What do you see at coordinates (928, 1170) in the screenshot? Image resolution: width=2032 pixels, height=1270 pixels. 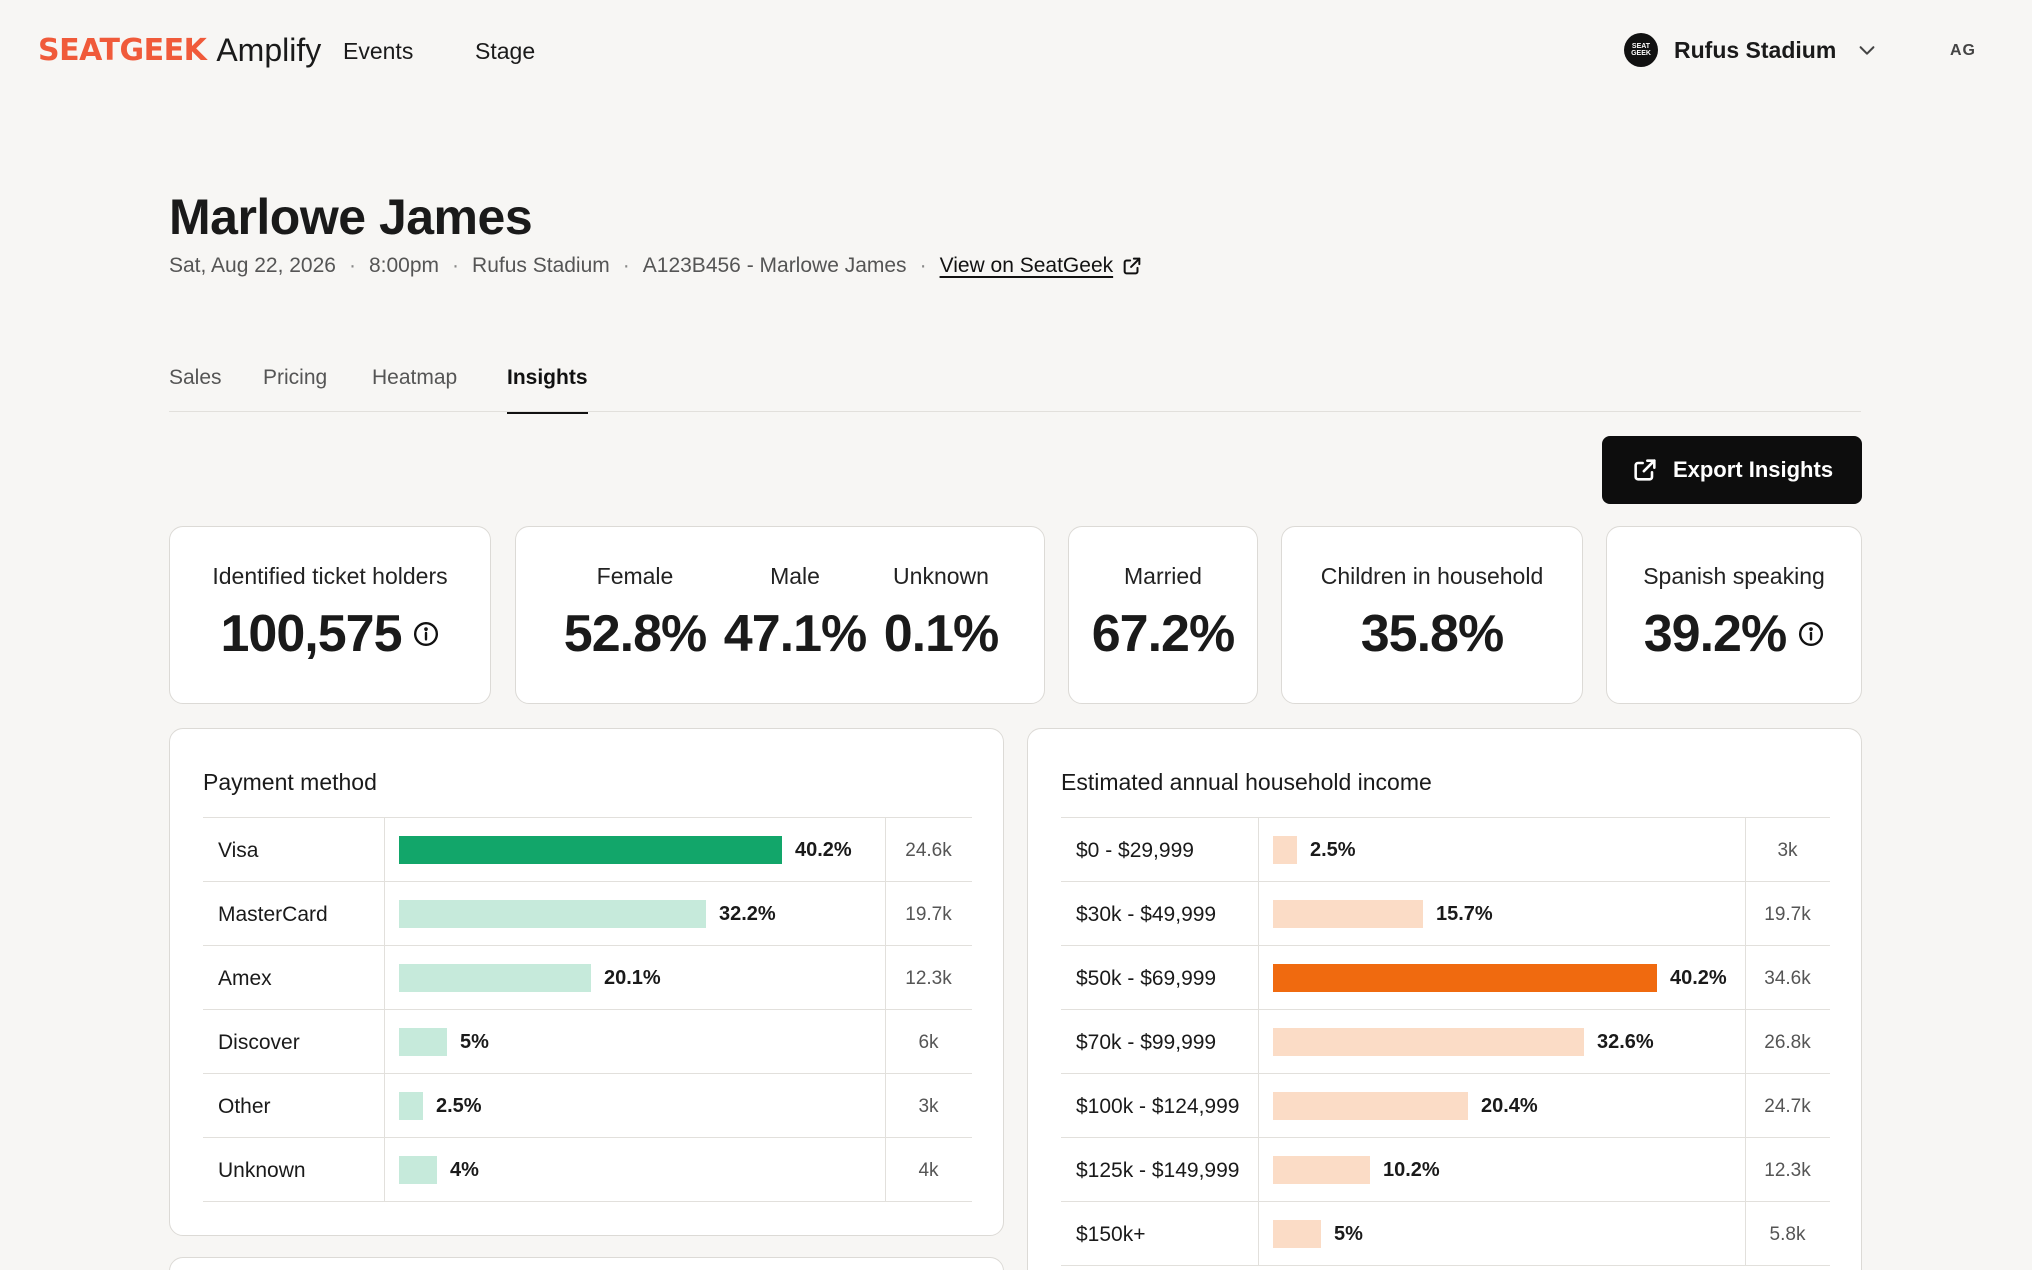 I see `row-count: 4k` at bounding box center [928, 1170].